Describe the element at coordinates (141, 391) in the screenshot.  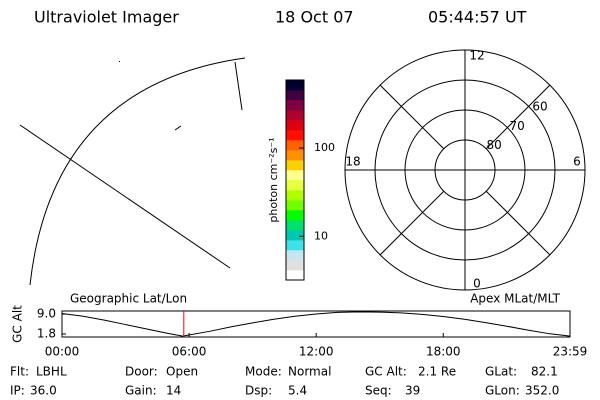
I see `info-label: Gain:` at that location.